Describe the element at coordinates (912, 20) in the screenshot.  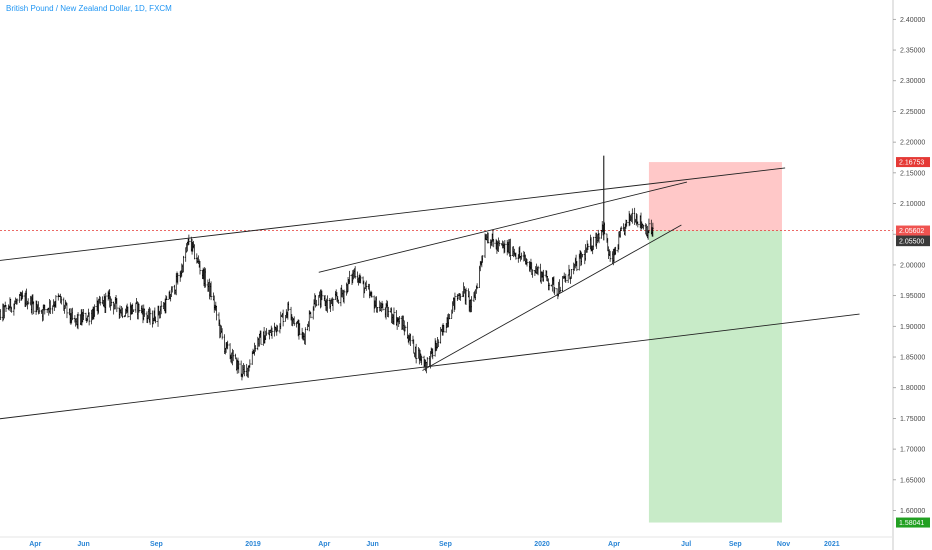
I see `ytick-label-0: 2.40000` at that location.